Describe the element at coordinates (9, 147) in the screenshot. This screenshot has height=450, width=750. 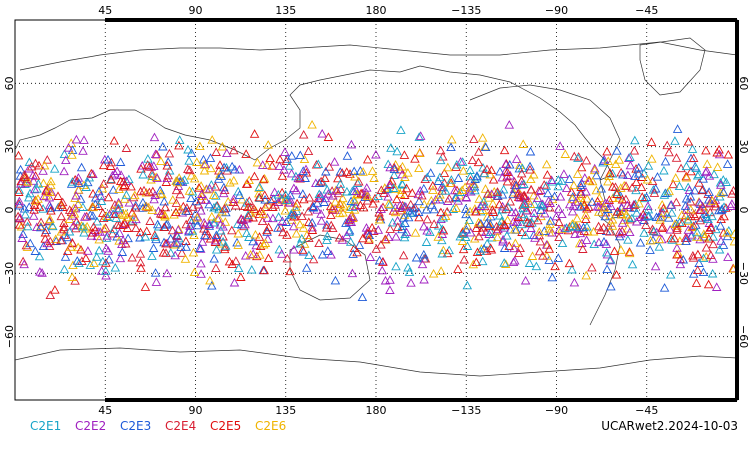
I see `lat-tick-label-left: 30` at that location.